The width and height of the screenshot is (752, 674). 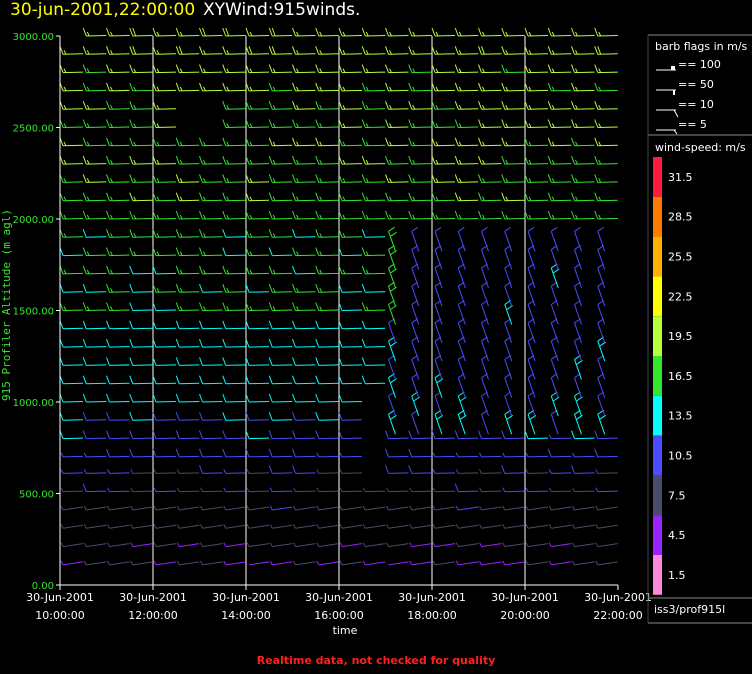 What do you see at coordinates (153, 597) in the screenshot?
I see `x-tick-date: 30-Jun-2001` at bounding box center [153, 597].